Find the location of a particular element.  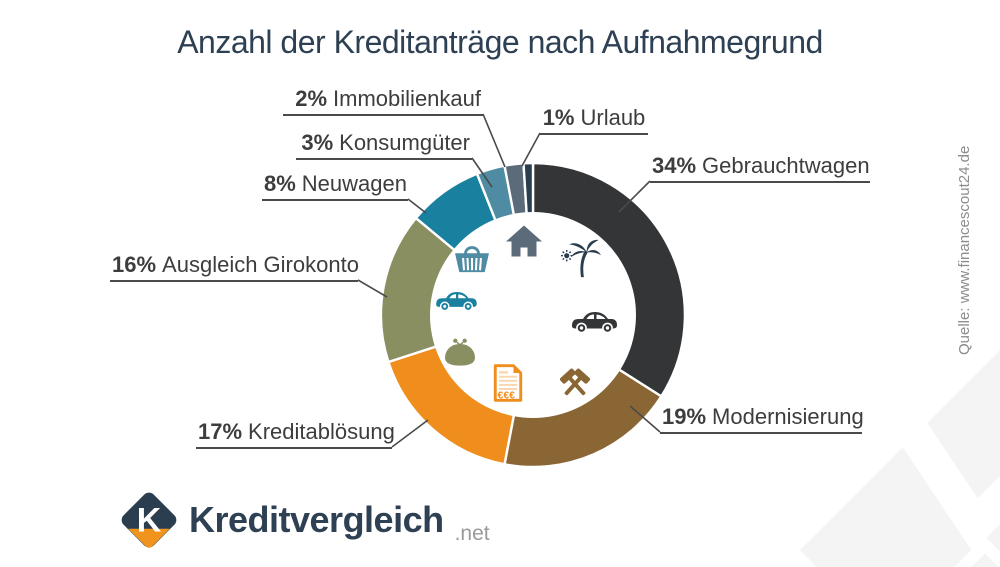

callout-konsumgueter: 3% Konsumgüter is located at coordinates (384, 145).